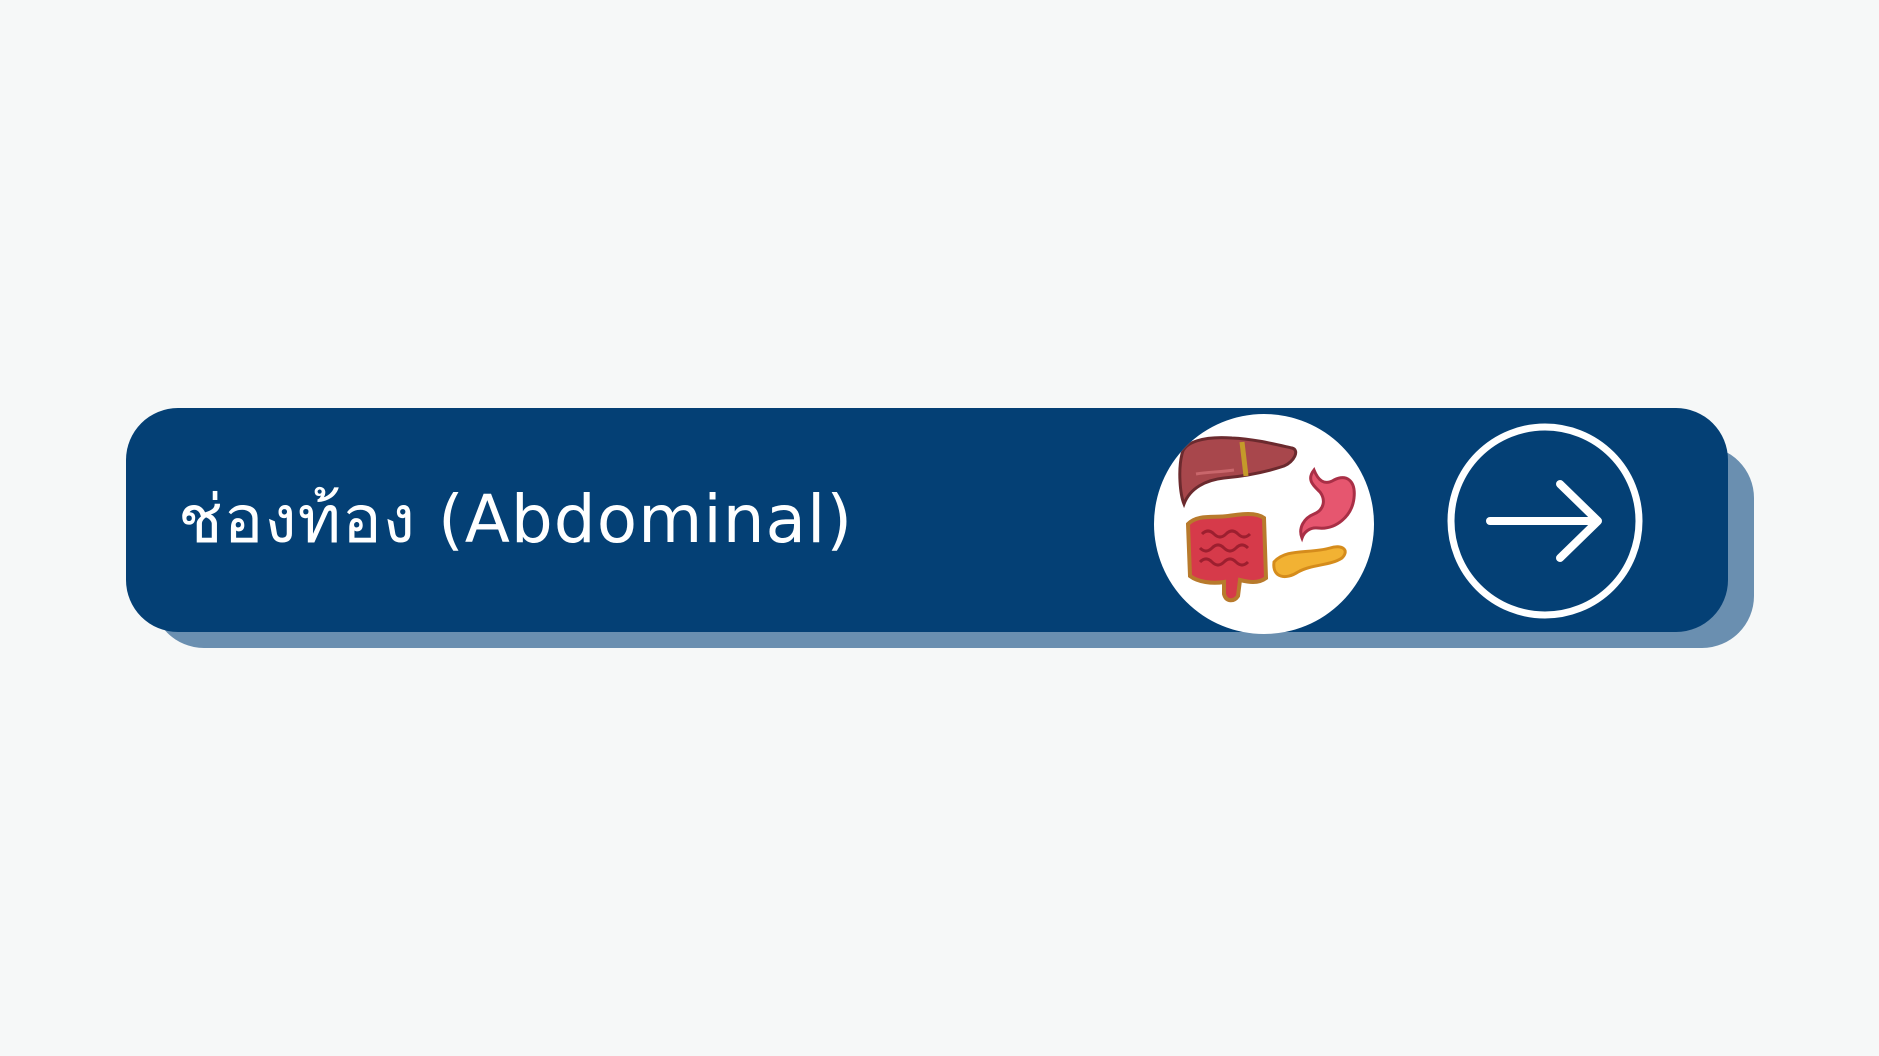 The height and width of the screenshot is (1056, 1879). Describe the element at coordinates (1327, 505) in the screenshot. I see `stomach-icon` at that location.